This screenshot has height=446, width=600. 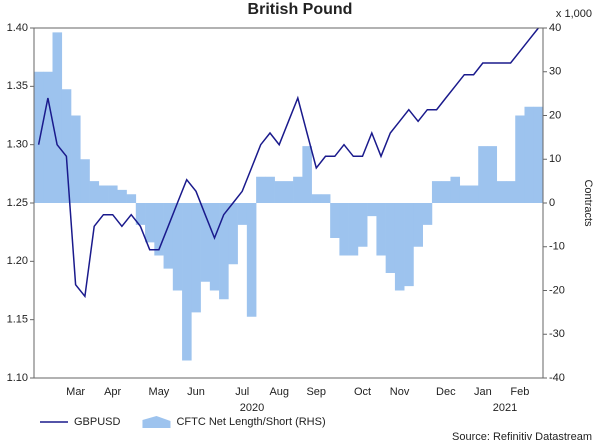 I want to click on y2-tick-label: -20, so click(x=557, y=290).